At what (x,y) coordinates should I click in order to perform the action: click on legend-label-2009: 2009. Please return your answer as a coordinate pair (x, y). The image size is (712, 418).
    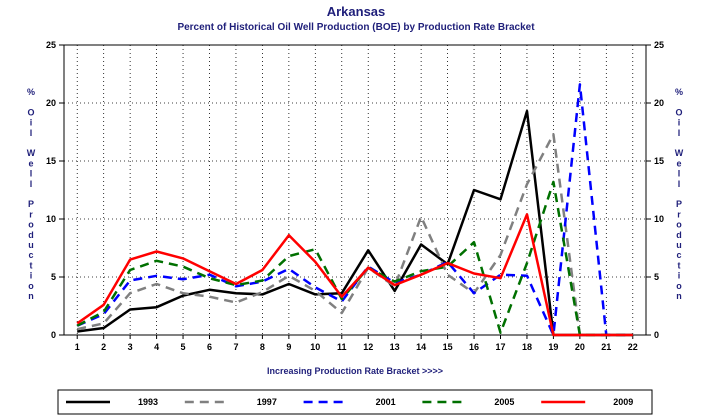
    Looking at the image, I should click on (623, 402).